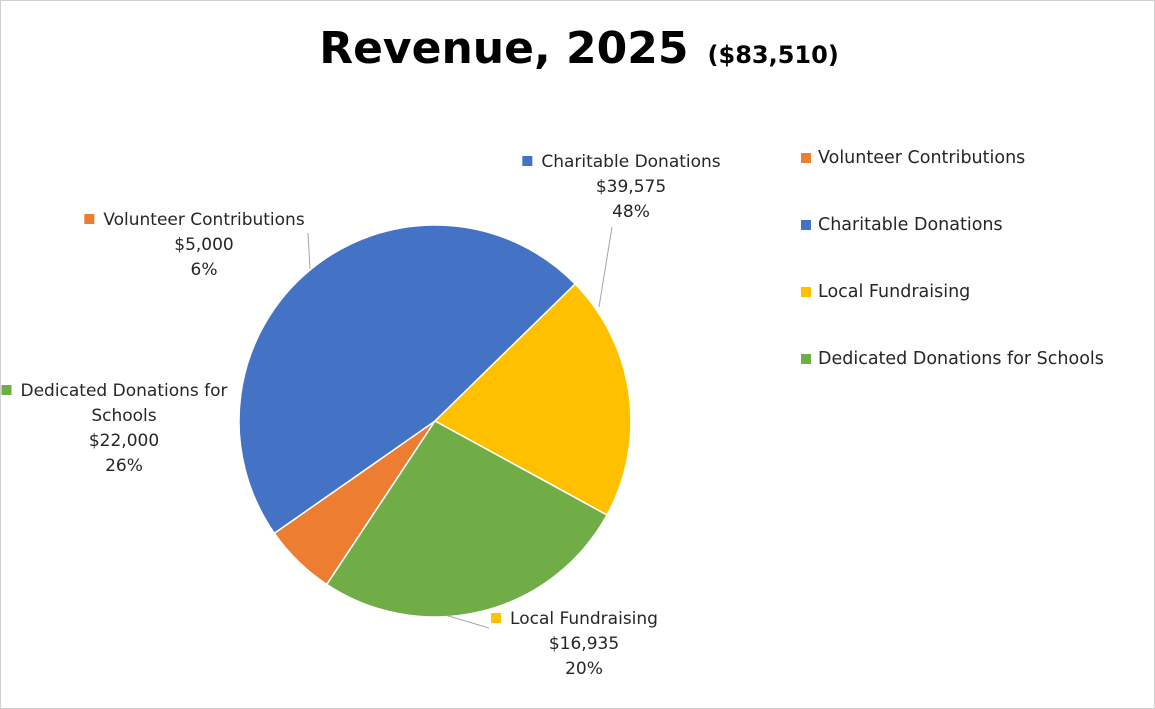 The width and height of the screenshot is (1155, 709). I want to click on chart-title-group: Revenue, 2025 ($83,510), so click(579, 48).